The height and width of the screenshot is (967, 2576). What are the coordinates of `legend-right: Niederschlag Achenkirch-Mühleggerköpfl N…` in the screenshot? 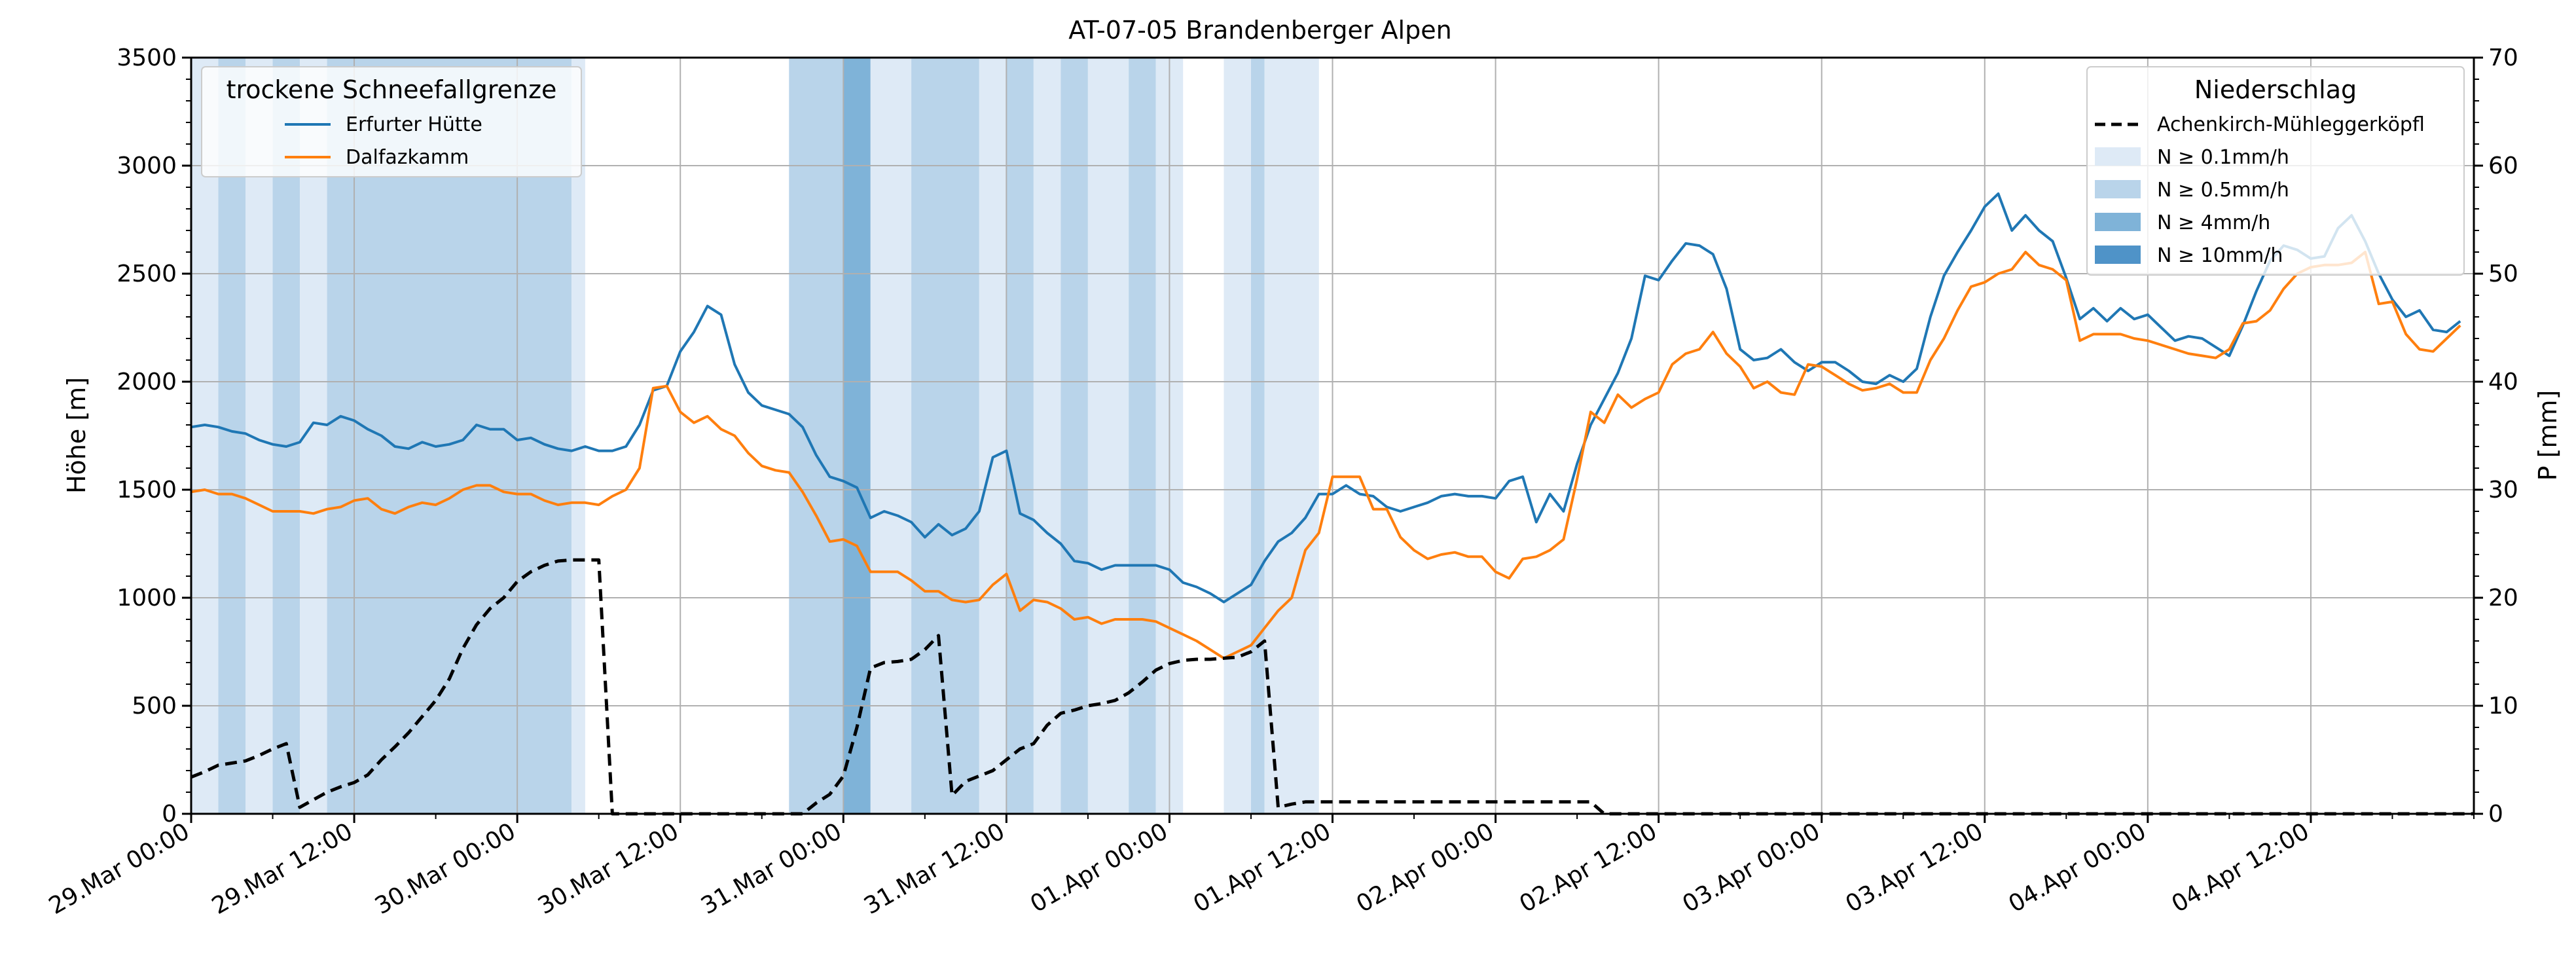 It's located at (2275, 171).